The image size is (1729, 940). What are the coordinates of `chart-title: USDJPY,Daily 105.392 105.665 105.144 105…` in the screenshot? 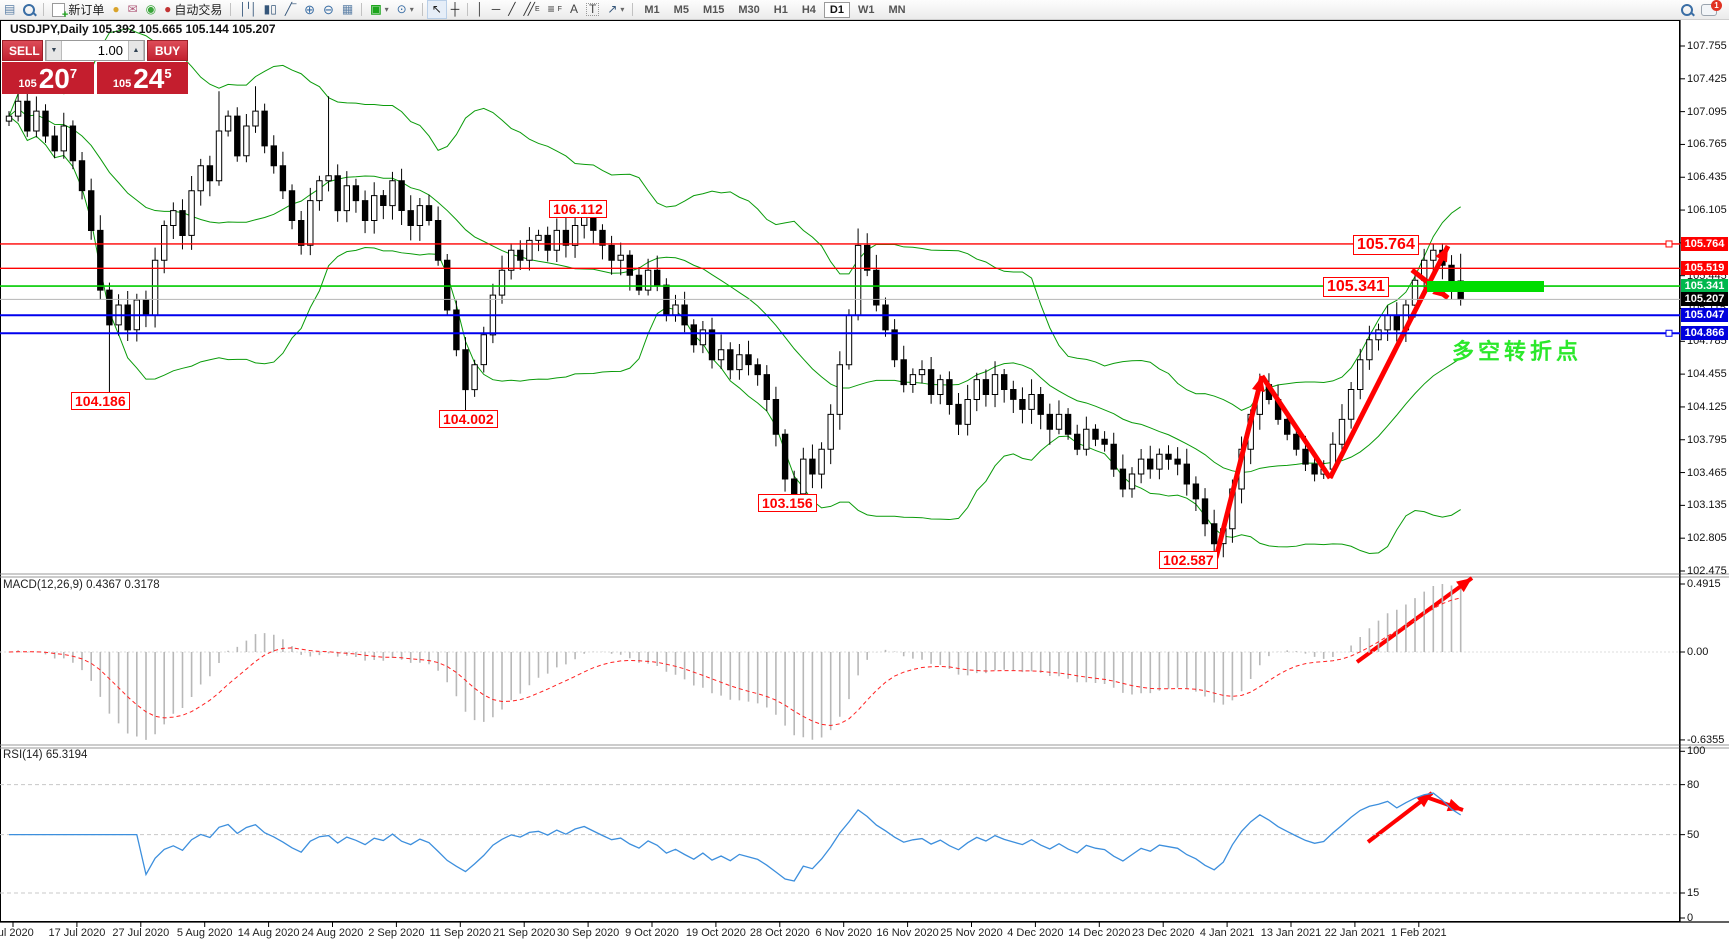 It's located at (143, 29).